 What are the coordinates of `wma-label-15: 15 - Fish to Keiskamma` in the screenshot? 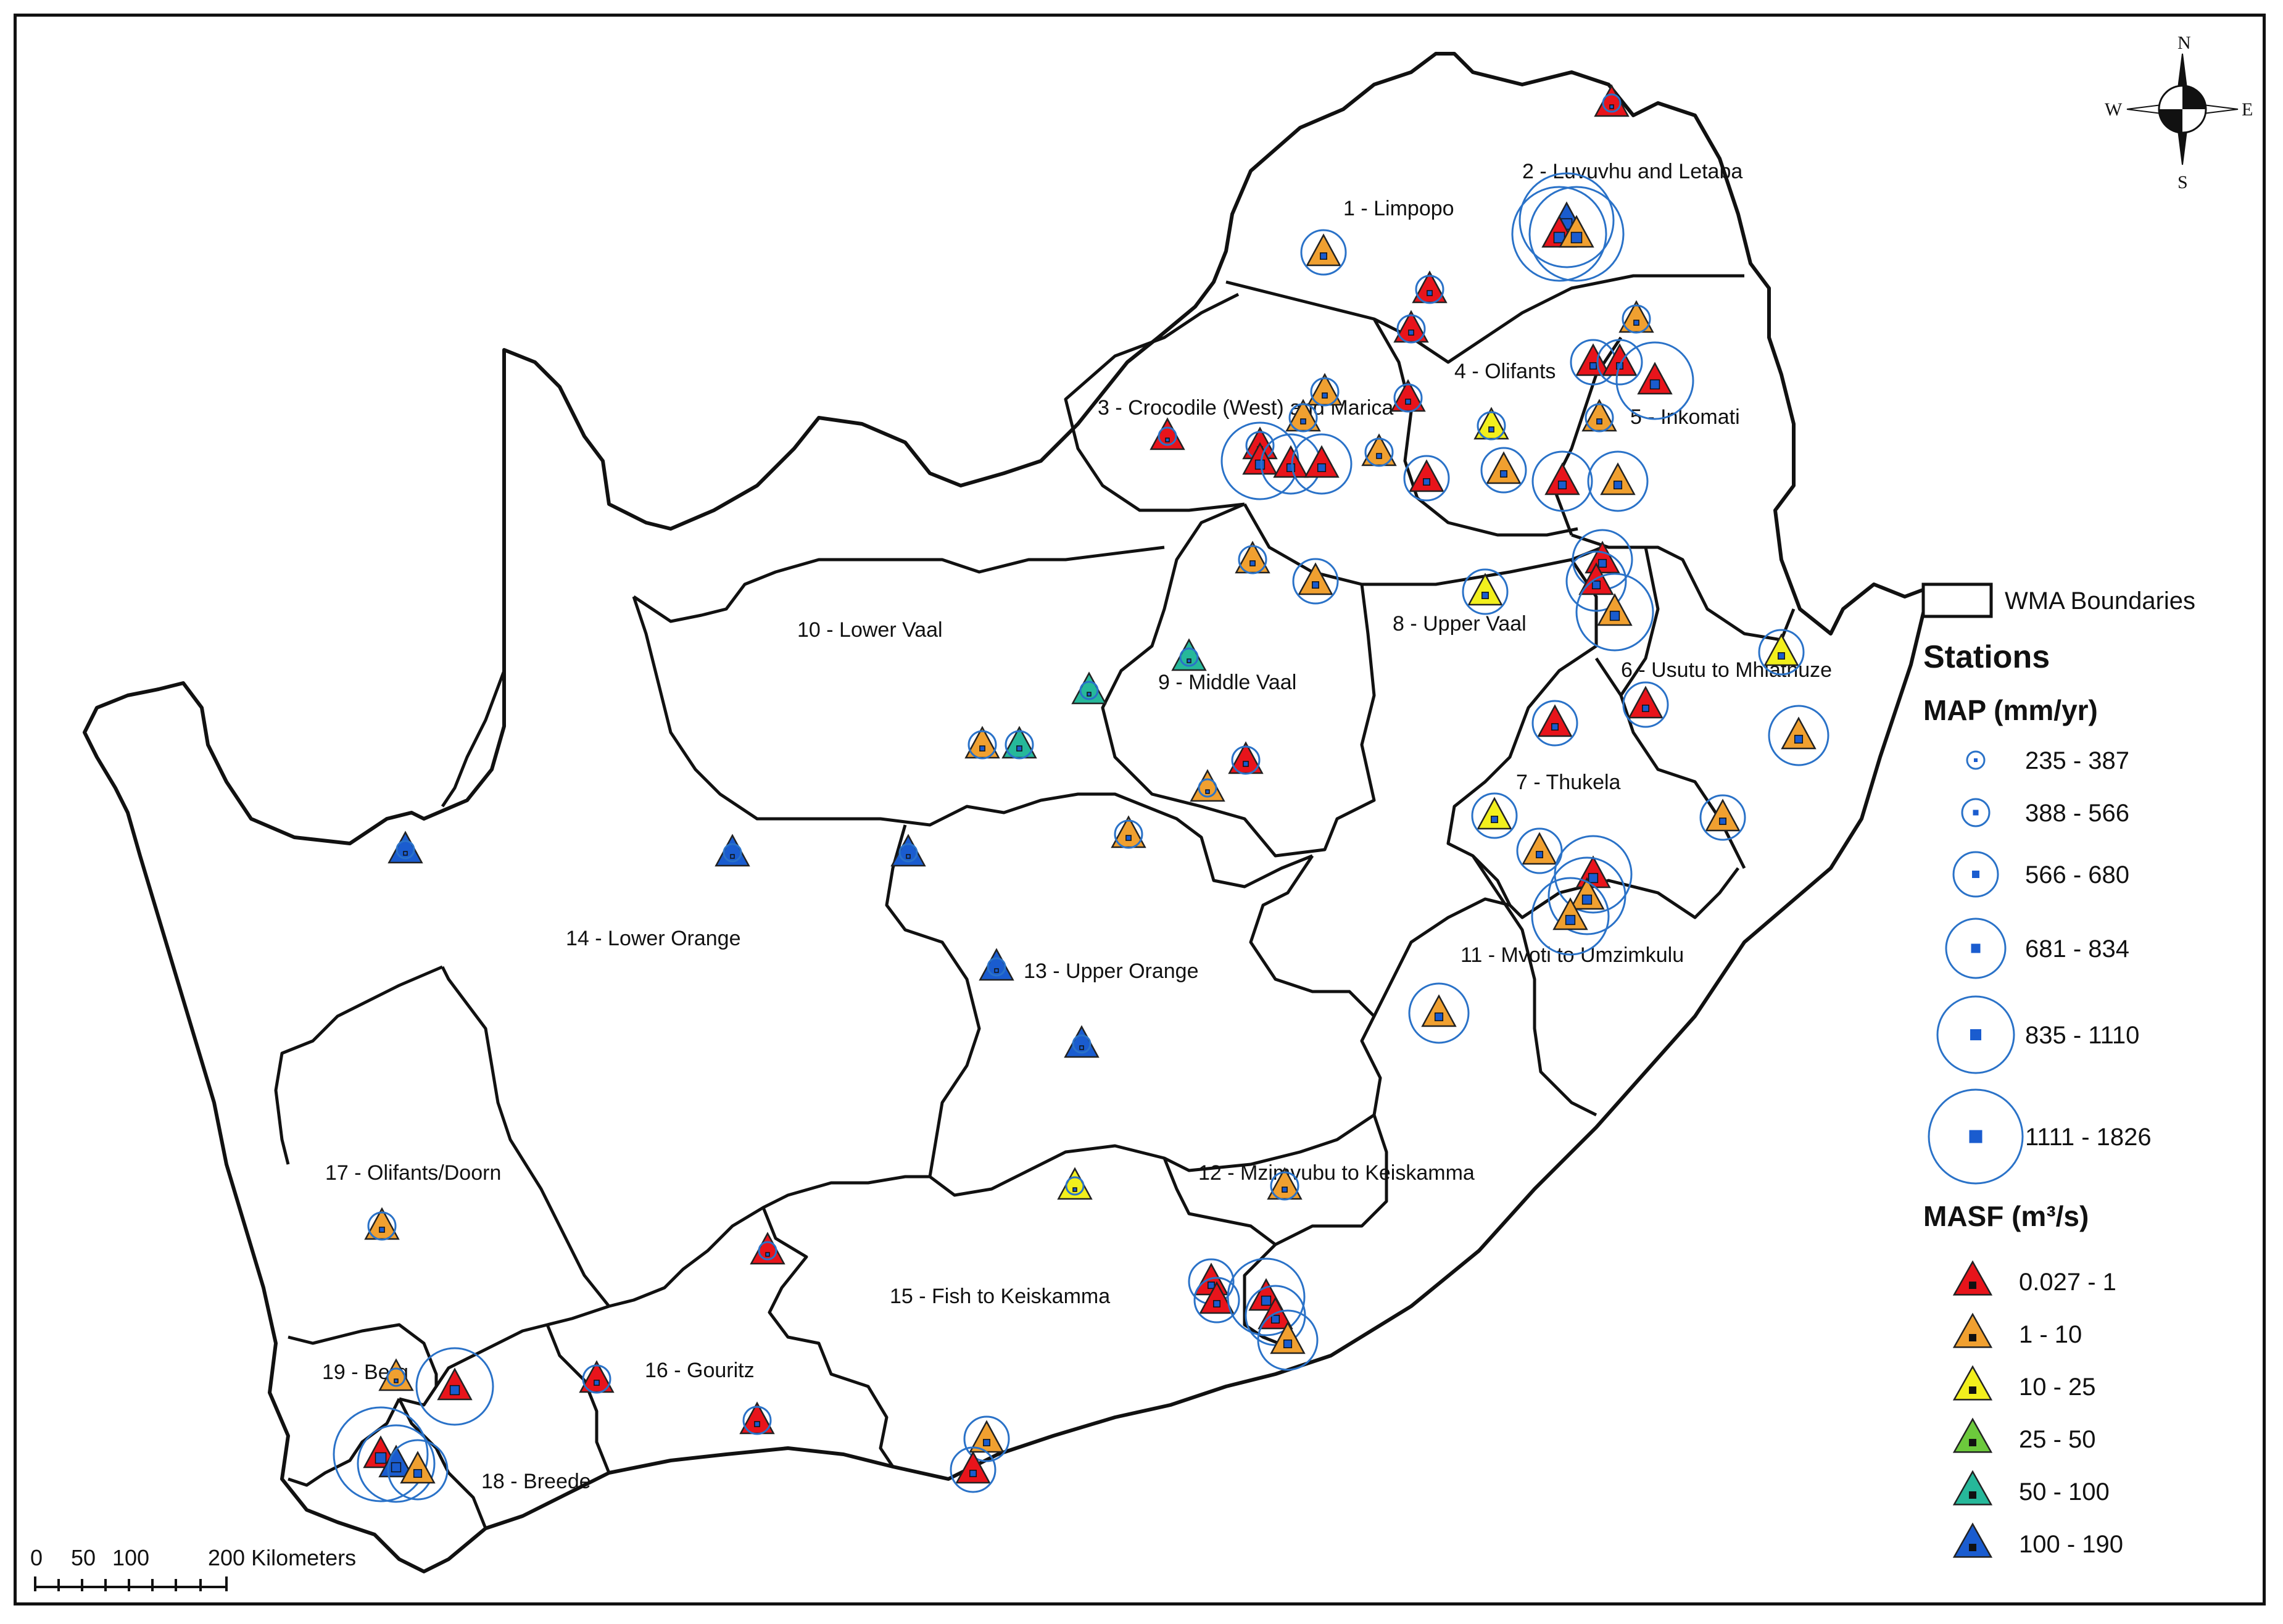 It's located at (1000, 1296).